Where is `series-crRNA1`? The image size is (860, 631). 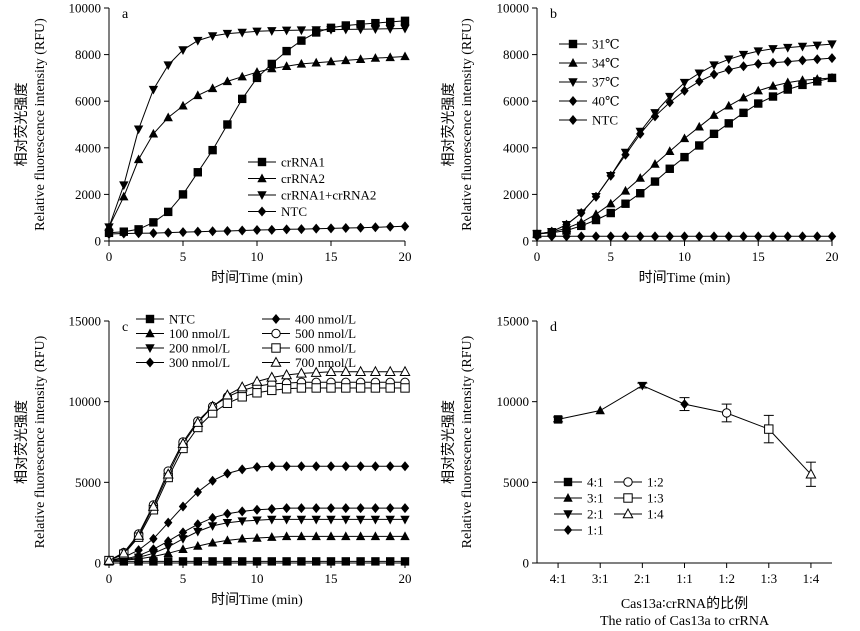
series-crRNA1 is located at coordinates (257, 127).